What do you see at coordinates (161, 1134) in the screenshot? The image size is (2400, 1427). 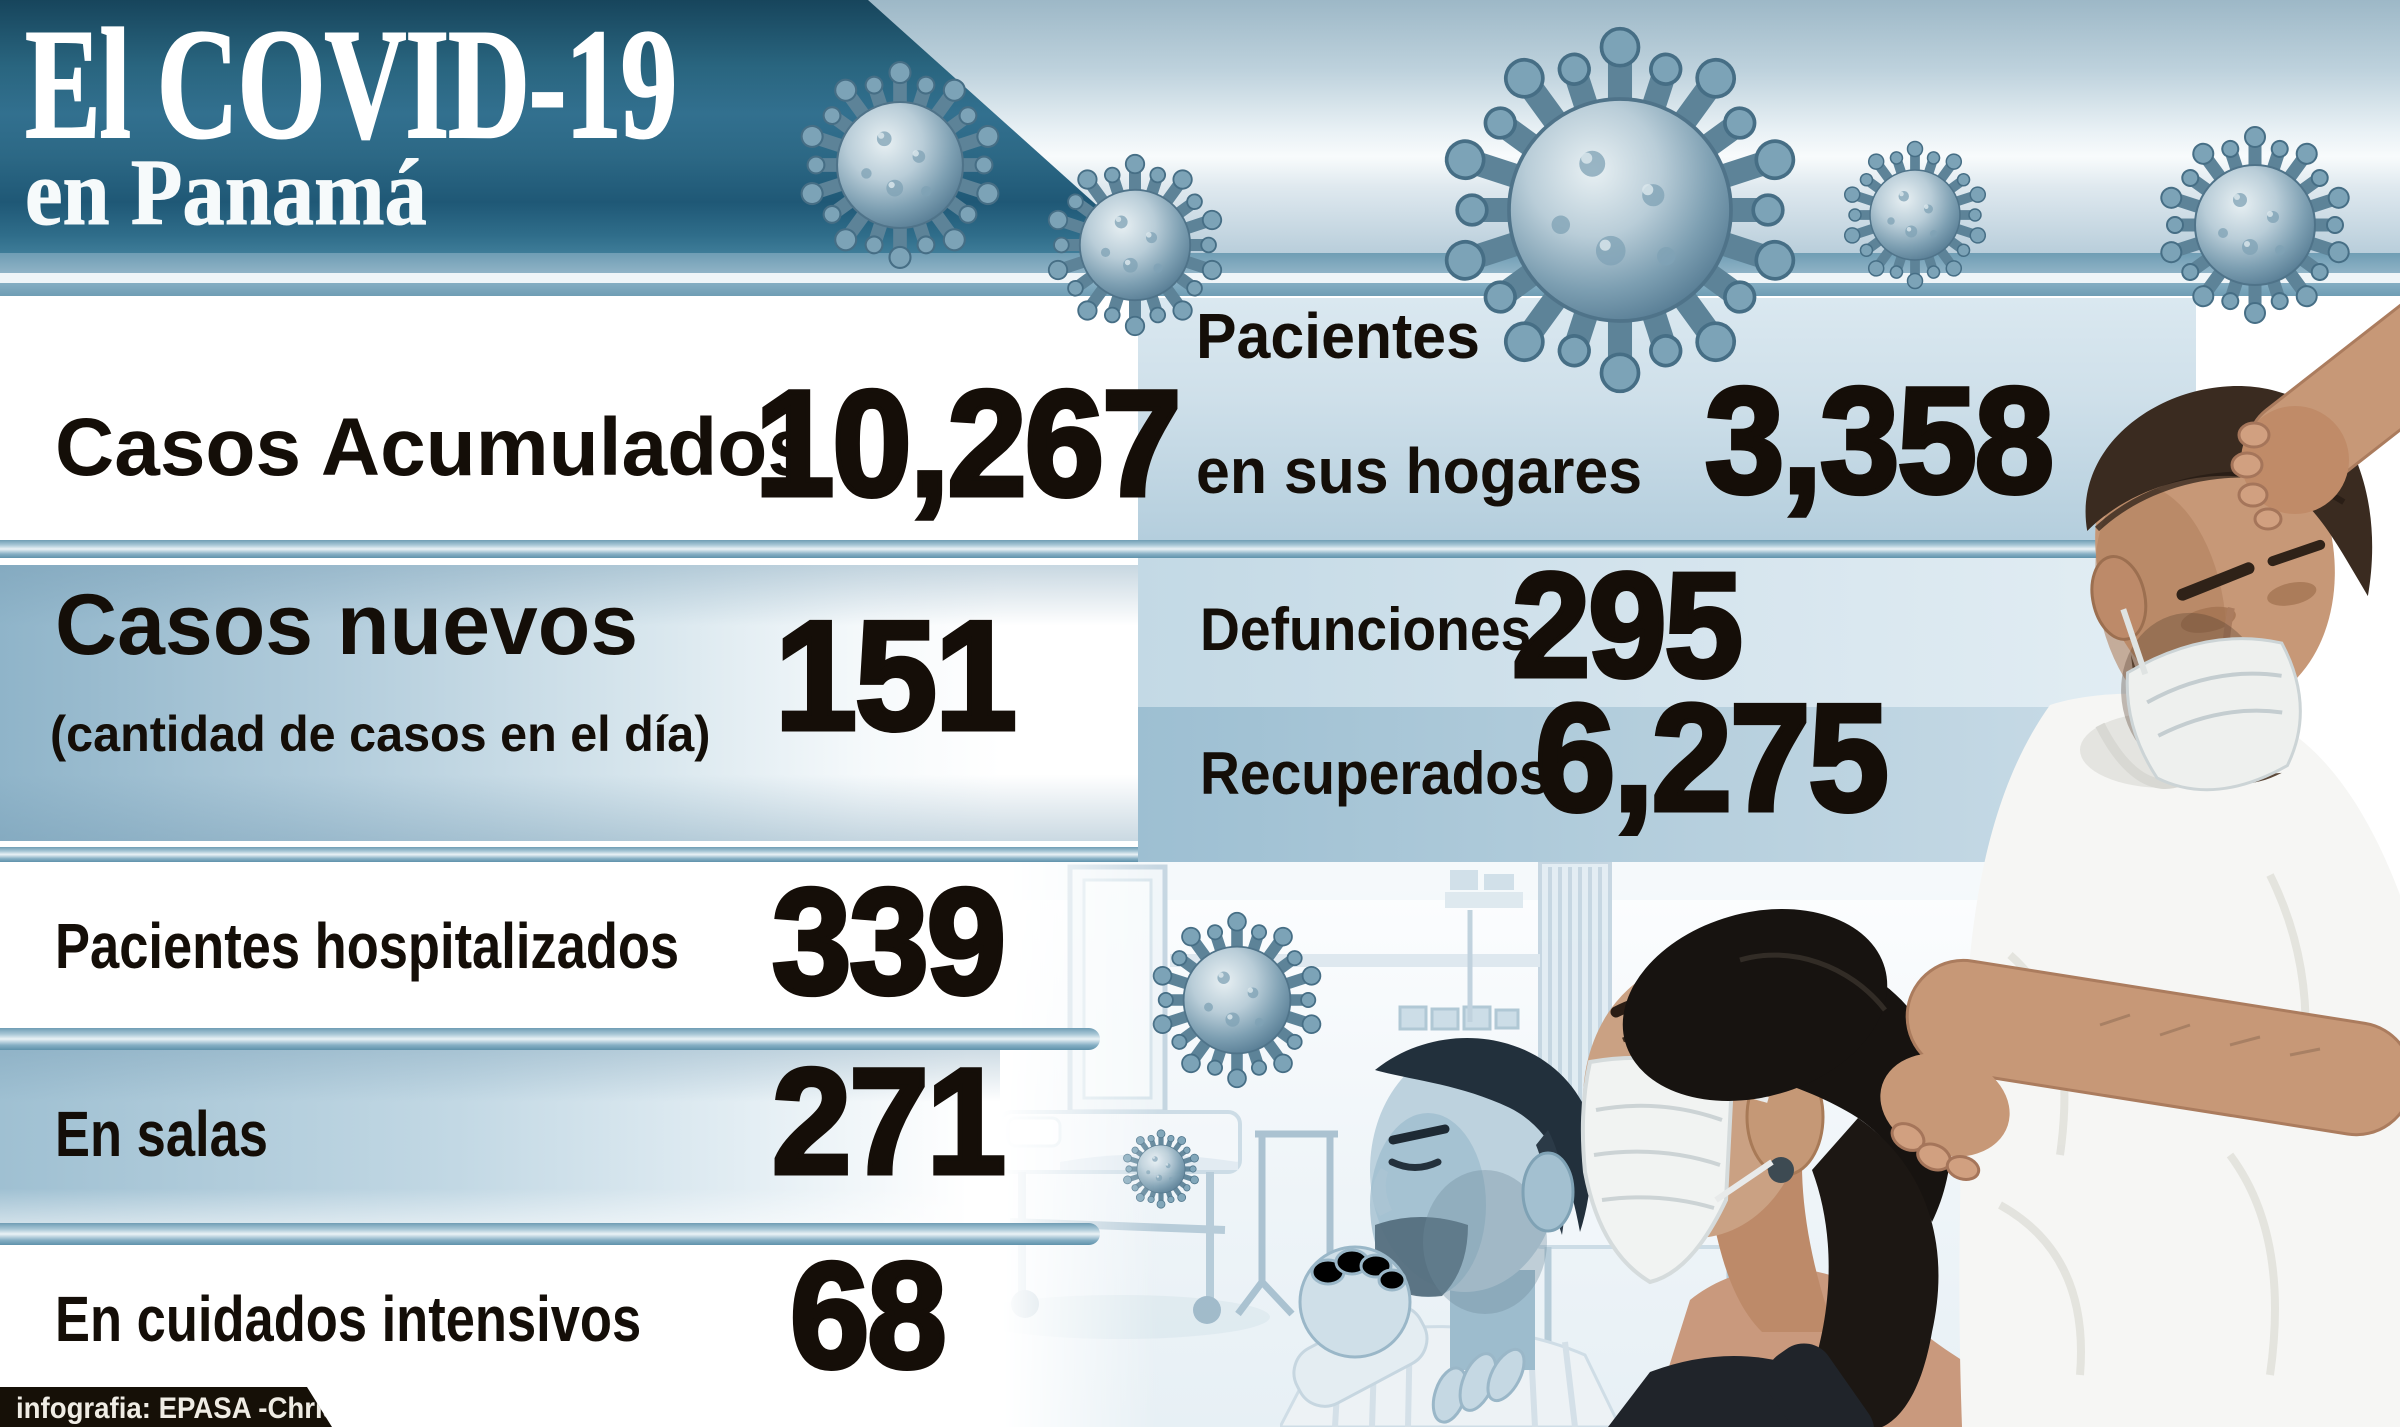 I see `stat-label-en-salas: En salas` at bounding box center [161, 1134].